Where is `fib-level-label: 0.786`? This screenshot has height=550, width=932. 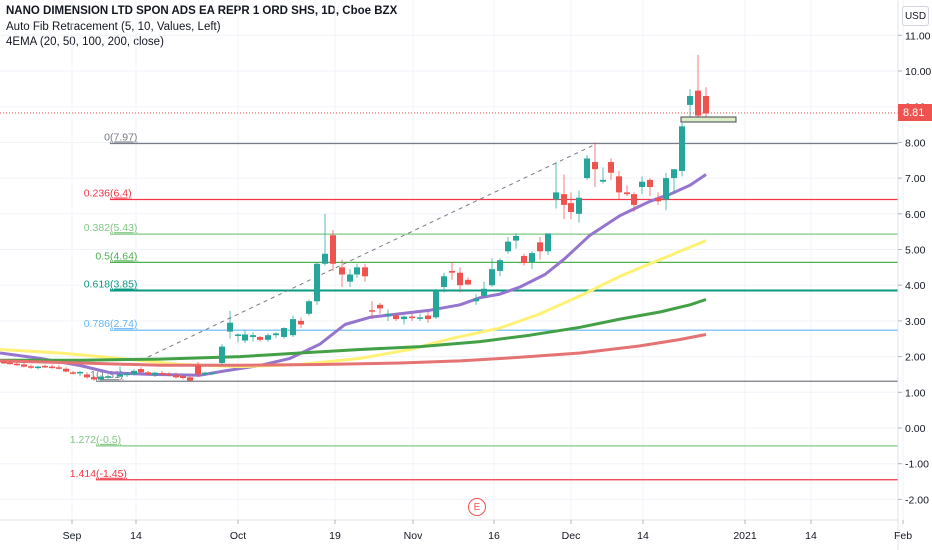 fib-level-label: 0.786 is located at coordinates (97, 324).